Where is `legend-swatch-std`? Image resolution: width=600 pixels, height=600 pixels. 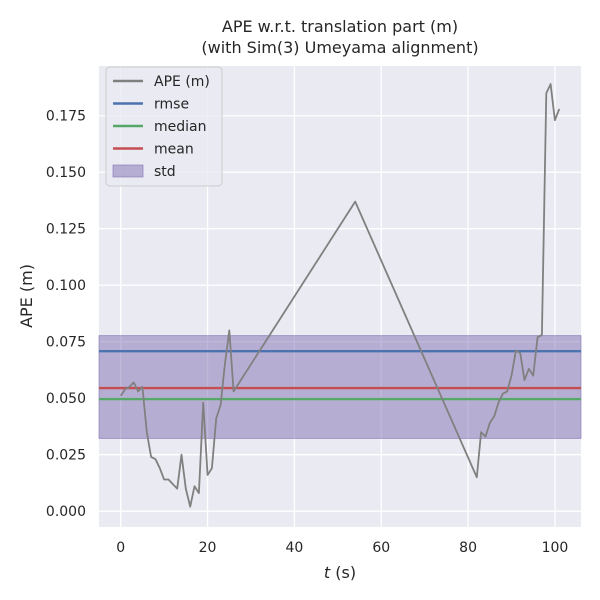 legend-swatch-std is located at coordinates (128, 171).